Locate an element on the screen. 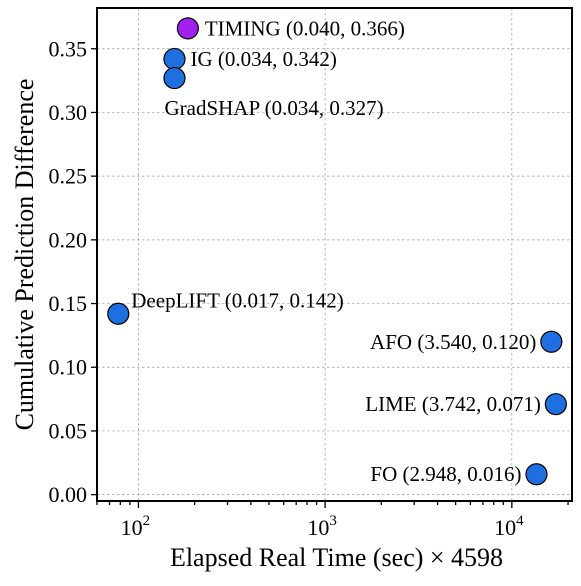  y-tick-label: 0.30 is located at coordinates (68, 112).